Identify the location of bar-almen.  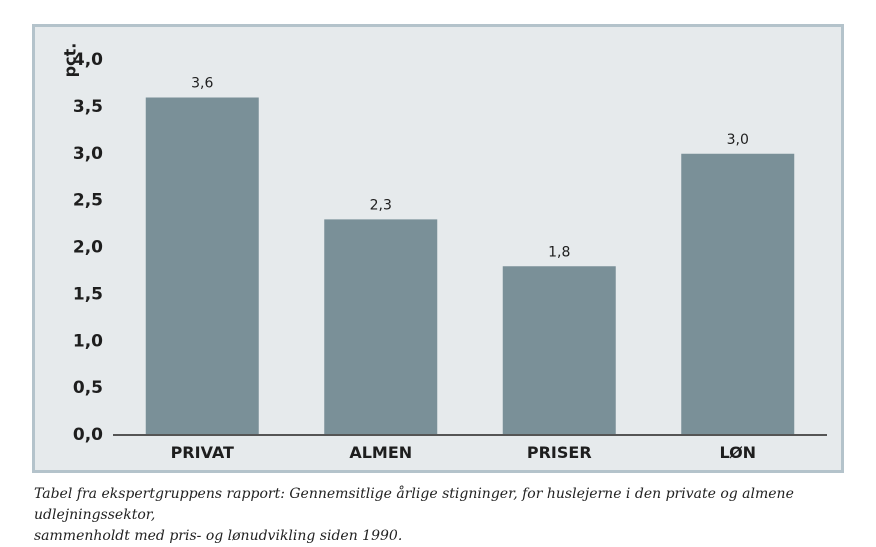
(381, 327).